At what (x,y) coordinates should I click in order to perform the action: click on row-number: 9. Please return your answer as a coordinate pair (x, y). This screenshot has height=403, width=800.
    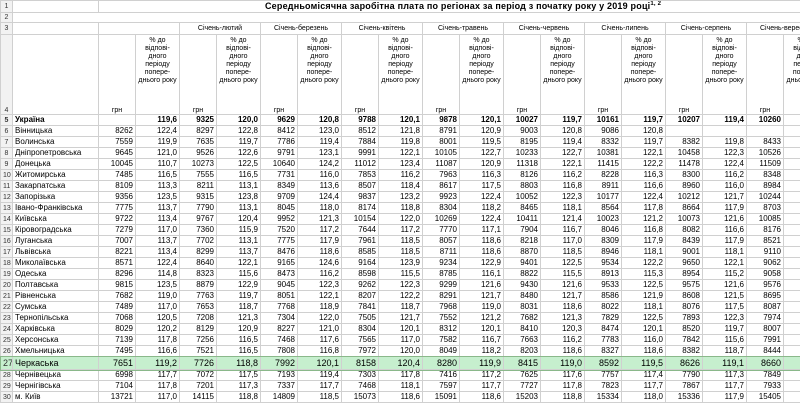
    Looking at the image, I should click on (7, 164).